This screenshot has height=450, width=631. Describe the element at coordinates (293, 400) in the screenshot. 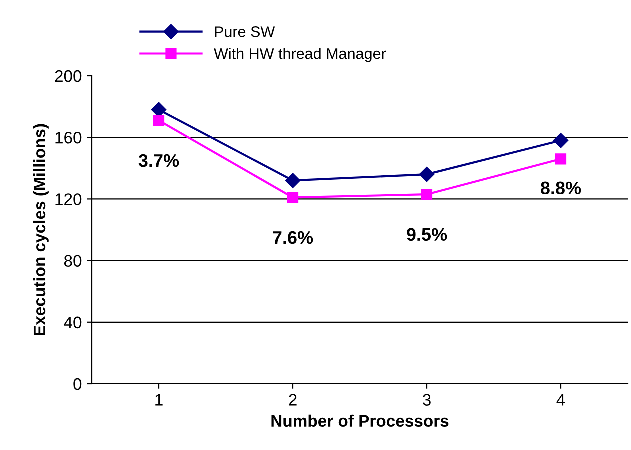

I see `x-tick-label: 2` at that location.